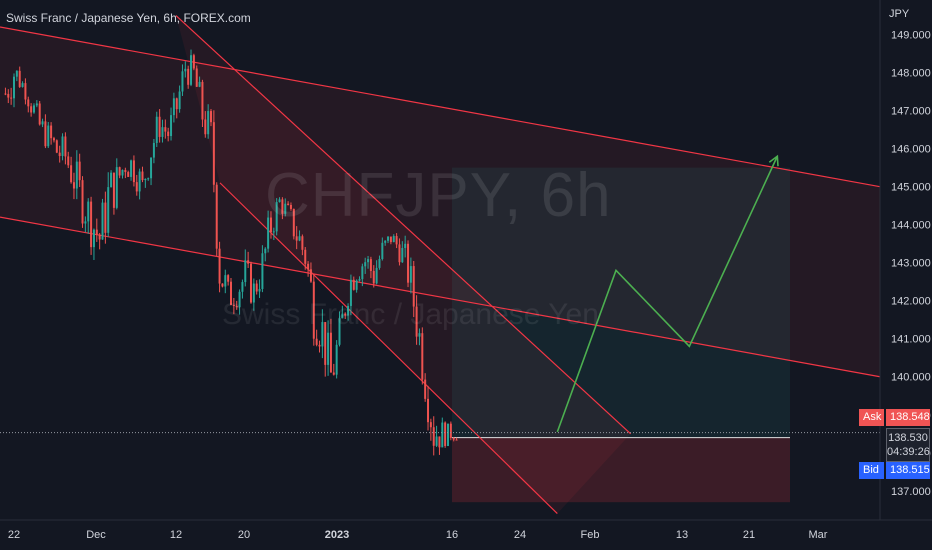 The height and width of the screenshot is (550, 932). I want to click on y-tick-label: 148.000, so click(911, 74).